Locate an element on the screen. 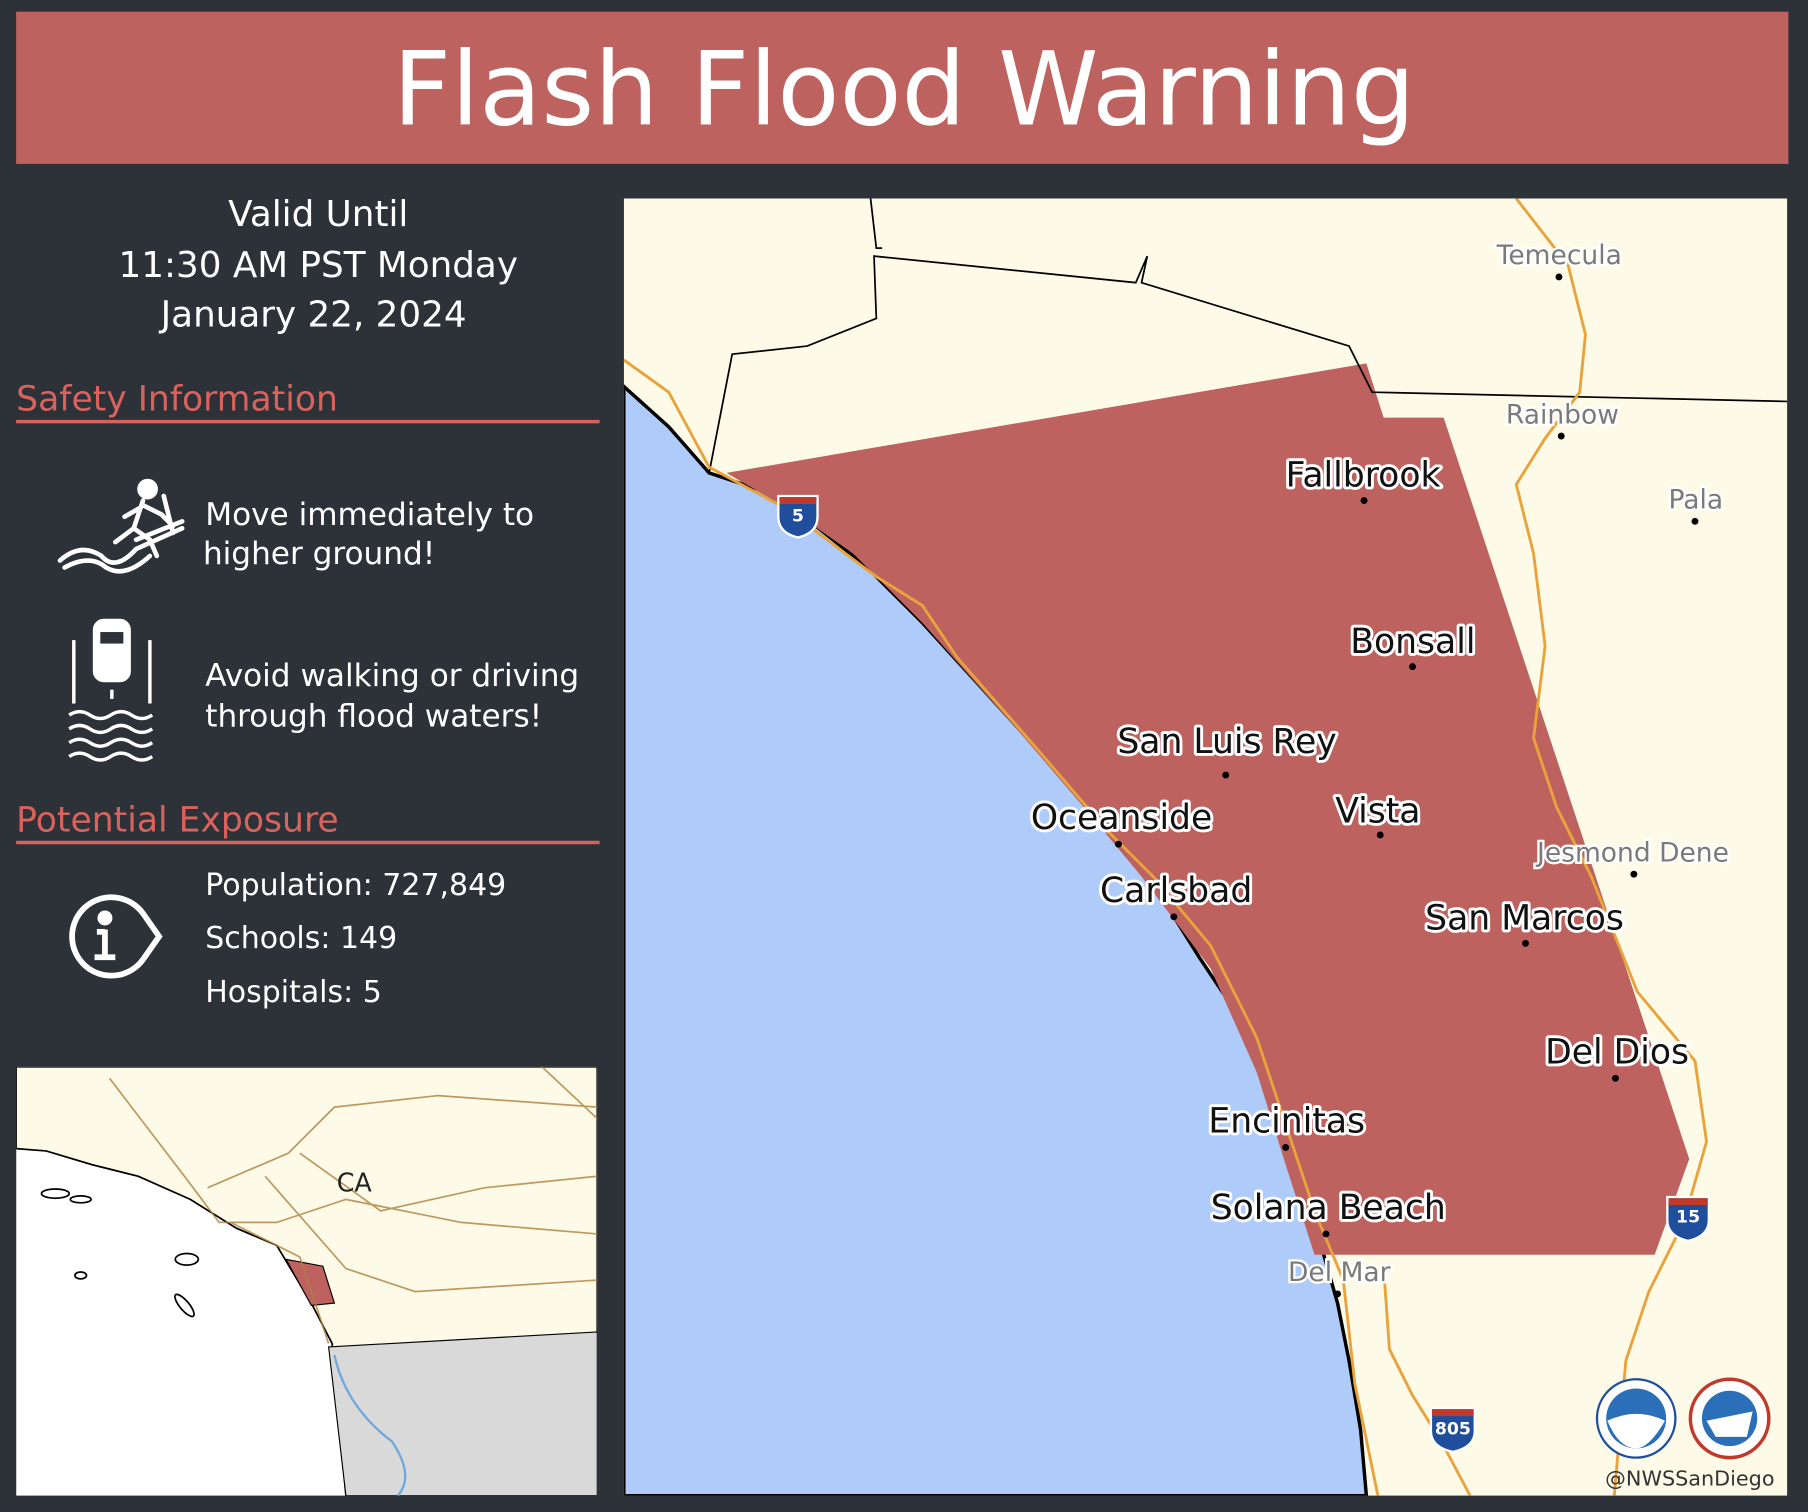 Image resolution: width=1808 pixels, height=1512 pixels. valid-line: January 22, 2024 is located at coordinates (313, 314).